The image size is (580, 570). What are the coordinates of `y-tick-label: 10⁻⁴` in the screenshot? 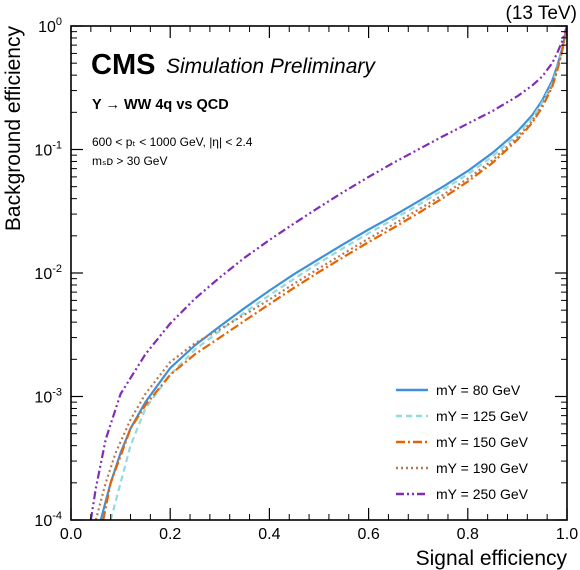 It's located at (48, 520).